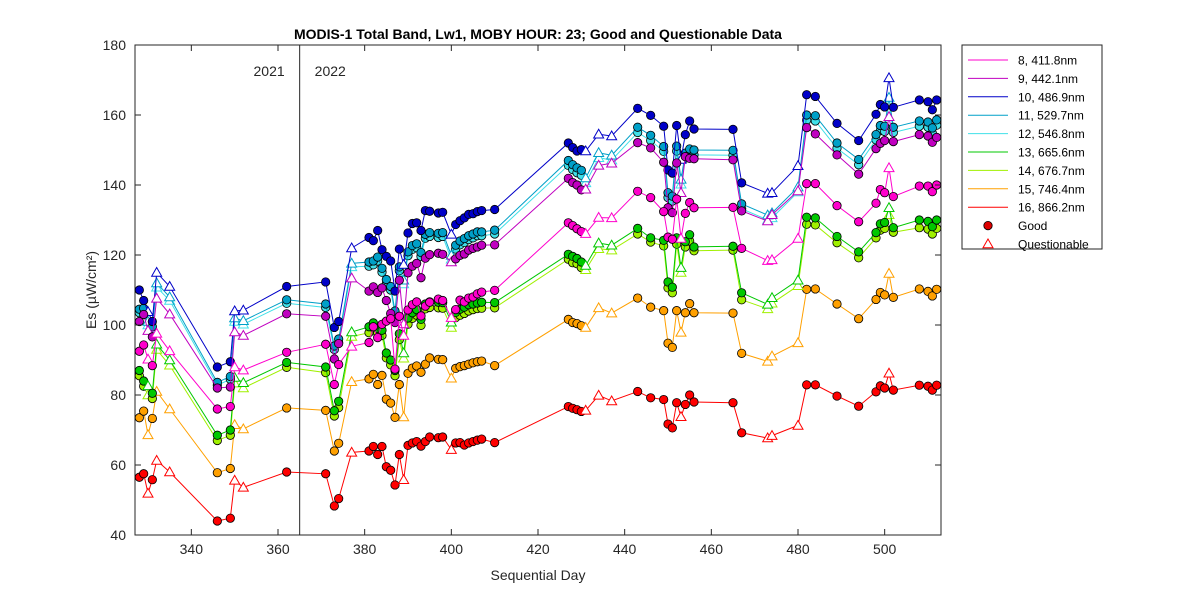 The width and height of the screenshot is (1200, 600). What do you see at coordinates (115, 45) in the screenshot?
I see `y-tick-label: 180` at bounding box center [115, 45].